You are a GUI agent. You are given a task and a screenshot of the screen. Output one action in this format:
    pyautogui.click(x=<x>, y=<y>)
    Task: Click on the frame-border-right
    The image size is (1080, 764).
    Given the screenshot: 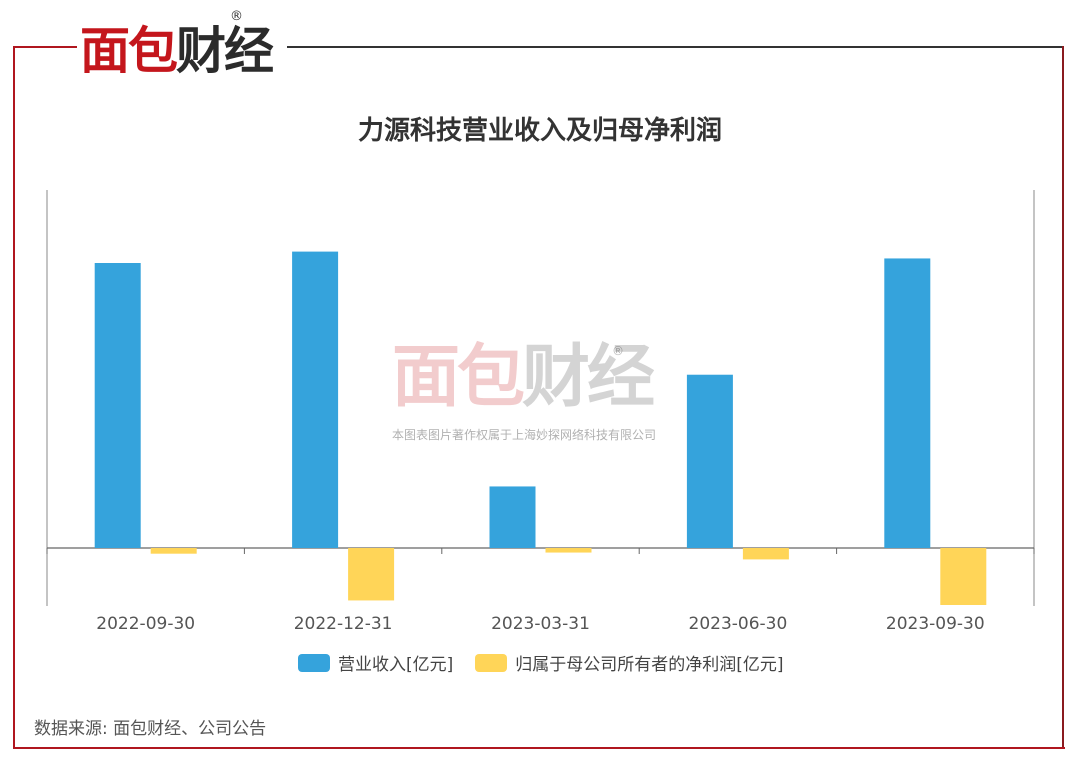 What is the action you would take?
    pyautogui.click(x=1063, y=397)
    